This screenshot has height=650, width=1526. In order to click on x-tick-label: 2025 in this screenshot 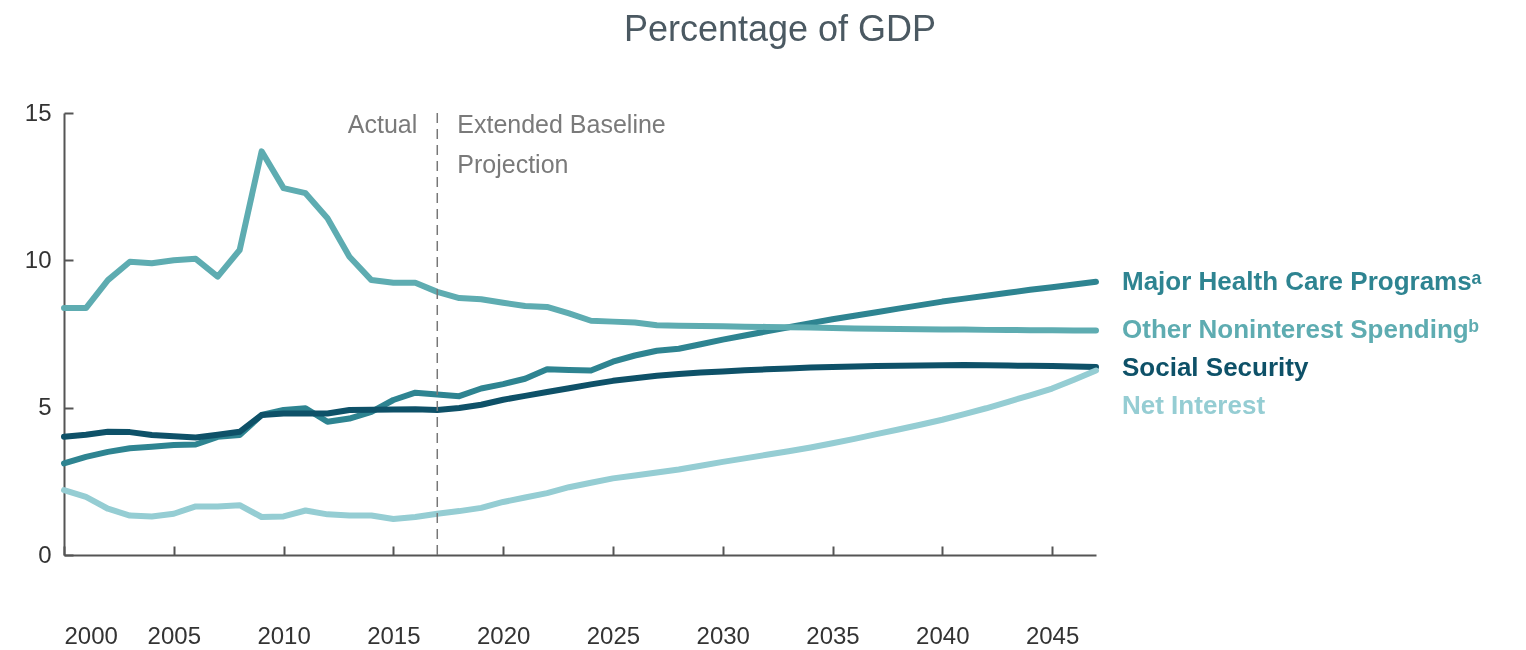, I will do `click(613, 635)`.